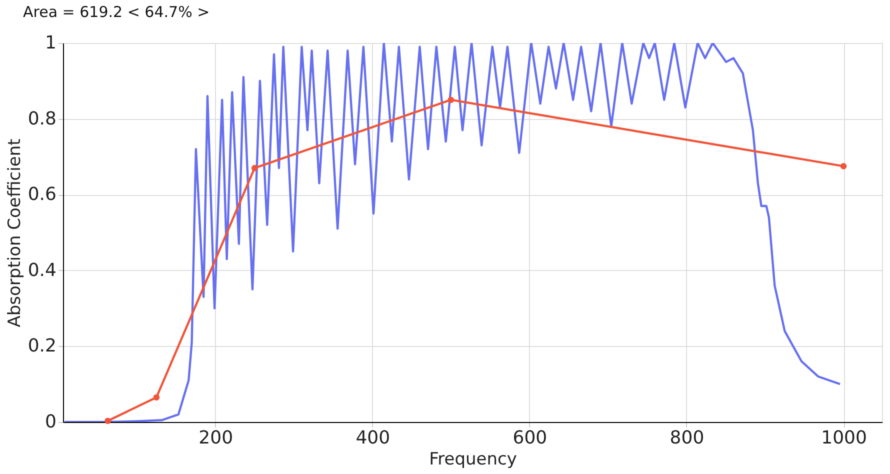 The height and width of the screenshot is (474, 890). Describe the element at coordinates (216, 438) in the screenshot. I see `x-tick-label: 200` at that location.